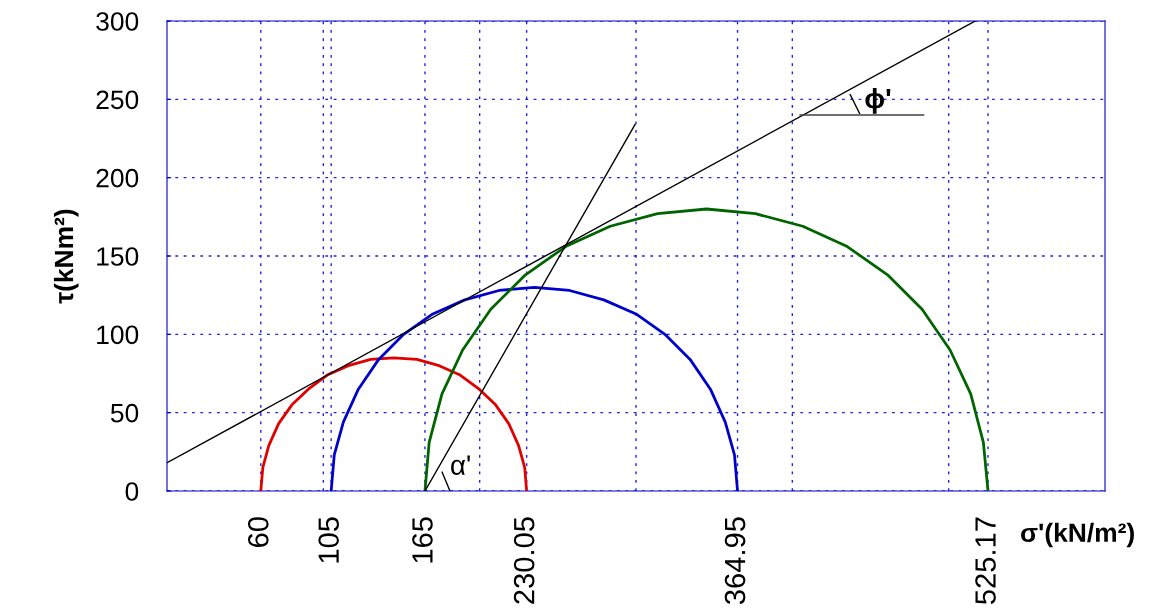 The height and width of the screenshot is (615, 1150). Describe the element at coordinates (394, 423) in the screenshot. I see `line-series` at that location.